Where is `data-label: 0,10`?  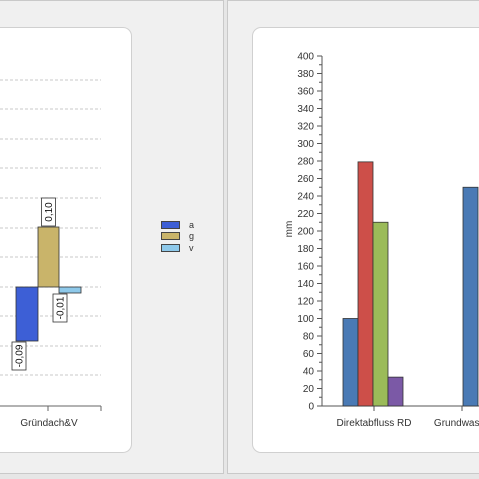 data-label: 0,10 is located at coordinates (48, 212).